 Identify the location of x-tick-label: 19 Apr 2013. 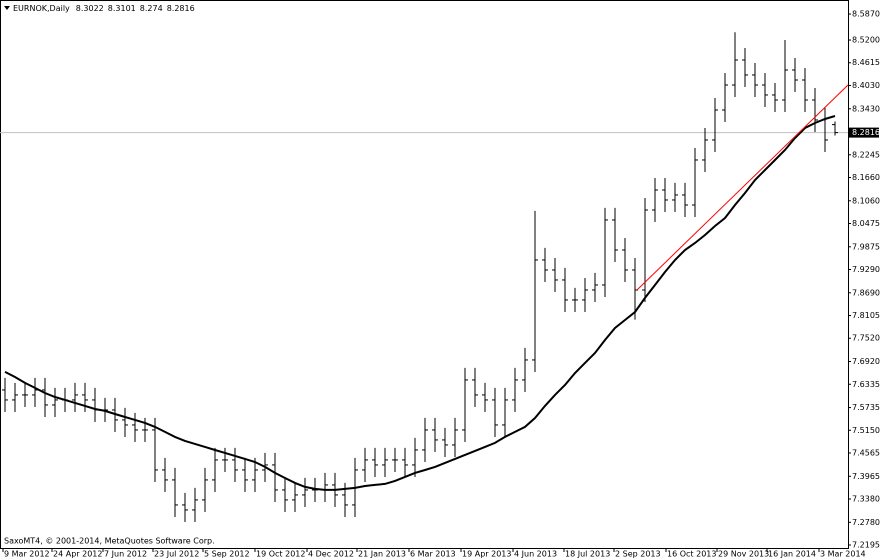
(486, 554).